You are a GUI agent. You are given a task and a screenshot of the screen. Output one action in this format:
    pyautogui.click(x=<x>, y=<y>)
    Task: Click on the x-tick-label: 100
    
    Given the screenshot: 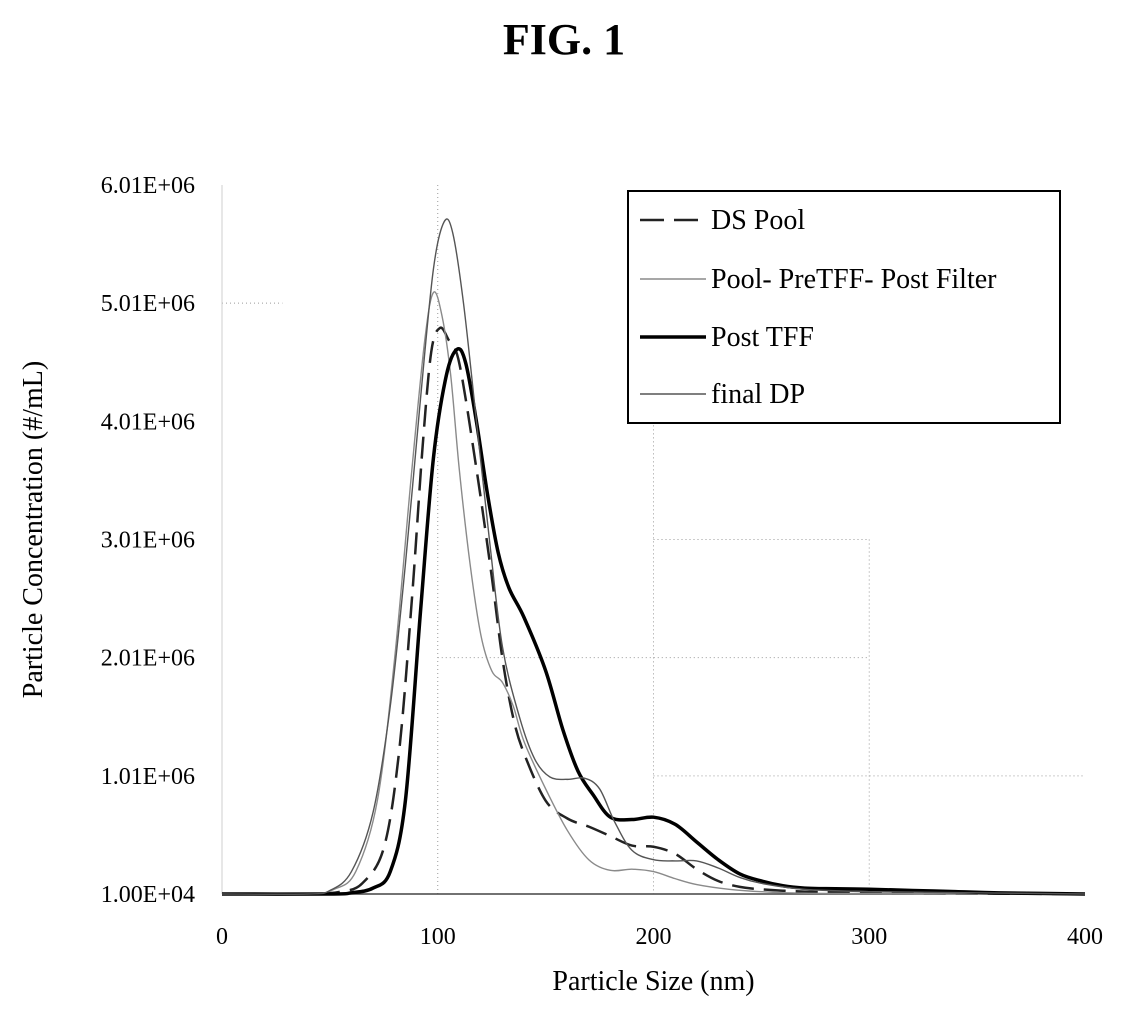 What is the action you would take?
    pyautogui.click(x=438, y=937)
    